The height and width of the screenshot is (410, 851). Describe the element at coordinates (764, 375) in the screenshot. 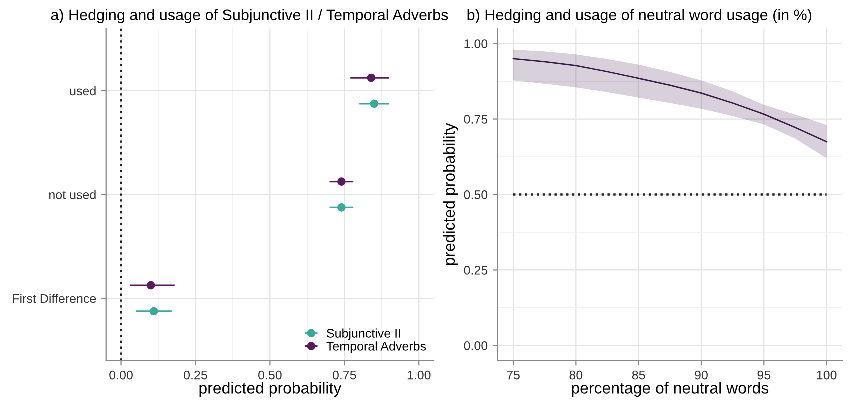

I see `x-tick-label: 95` at that location.